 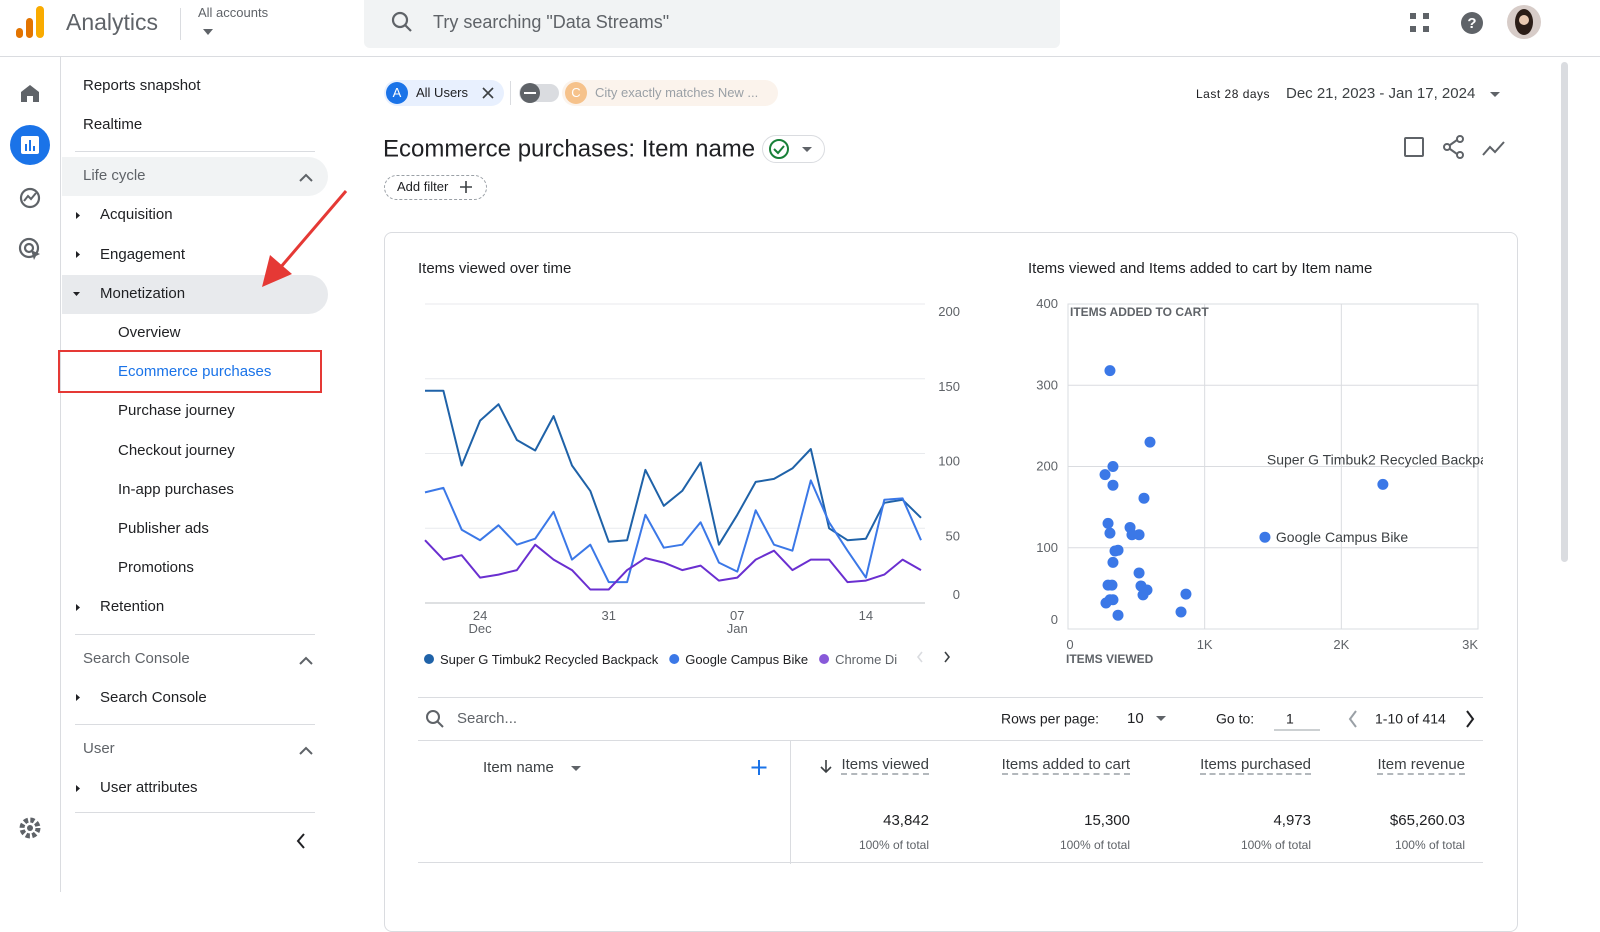 I want to click on apps-icon, so click(x=1419, y=22).